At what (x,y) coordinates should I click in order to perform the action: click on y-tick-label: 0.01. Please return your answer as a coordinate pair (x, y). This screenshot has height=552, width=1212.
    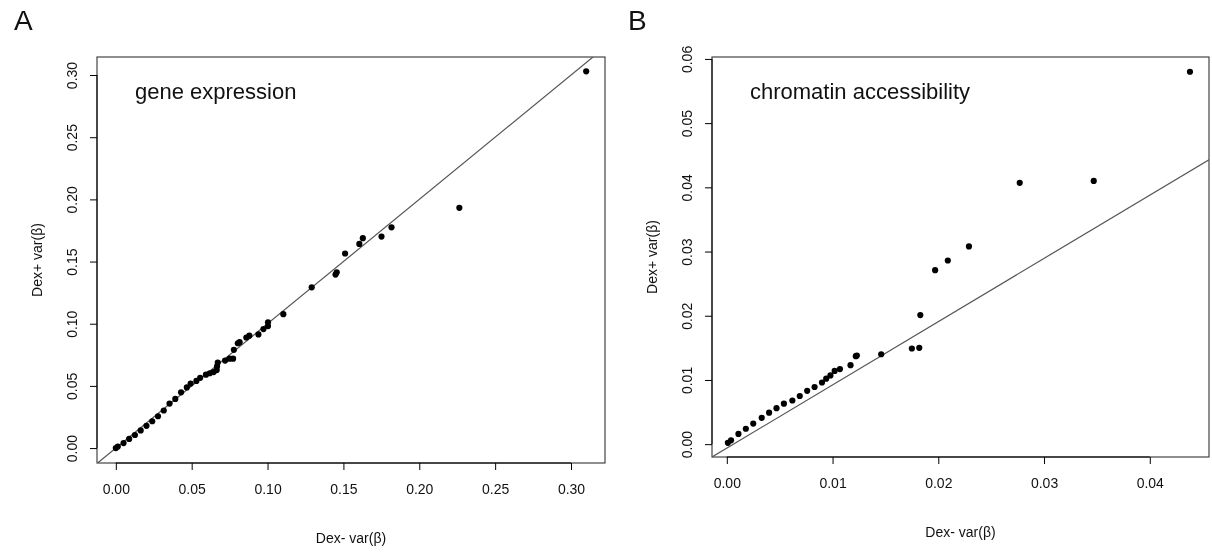
    Looking at the image, I should click on (687, 380).